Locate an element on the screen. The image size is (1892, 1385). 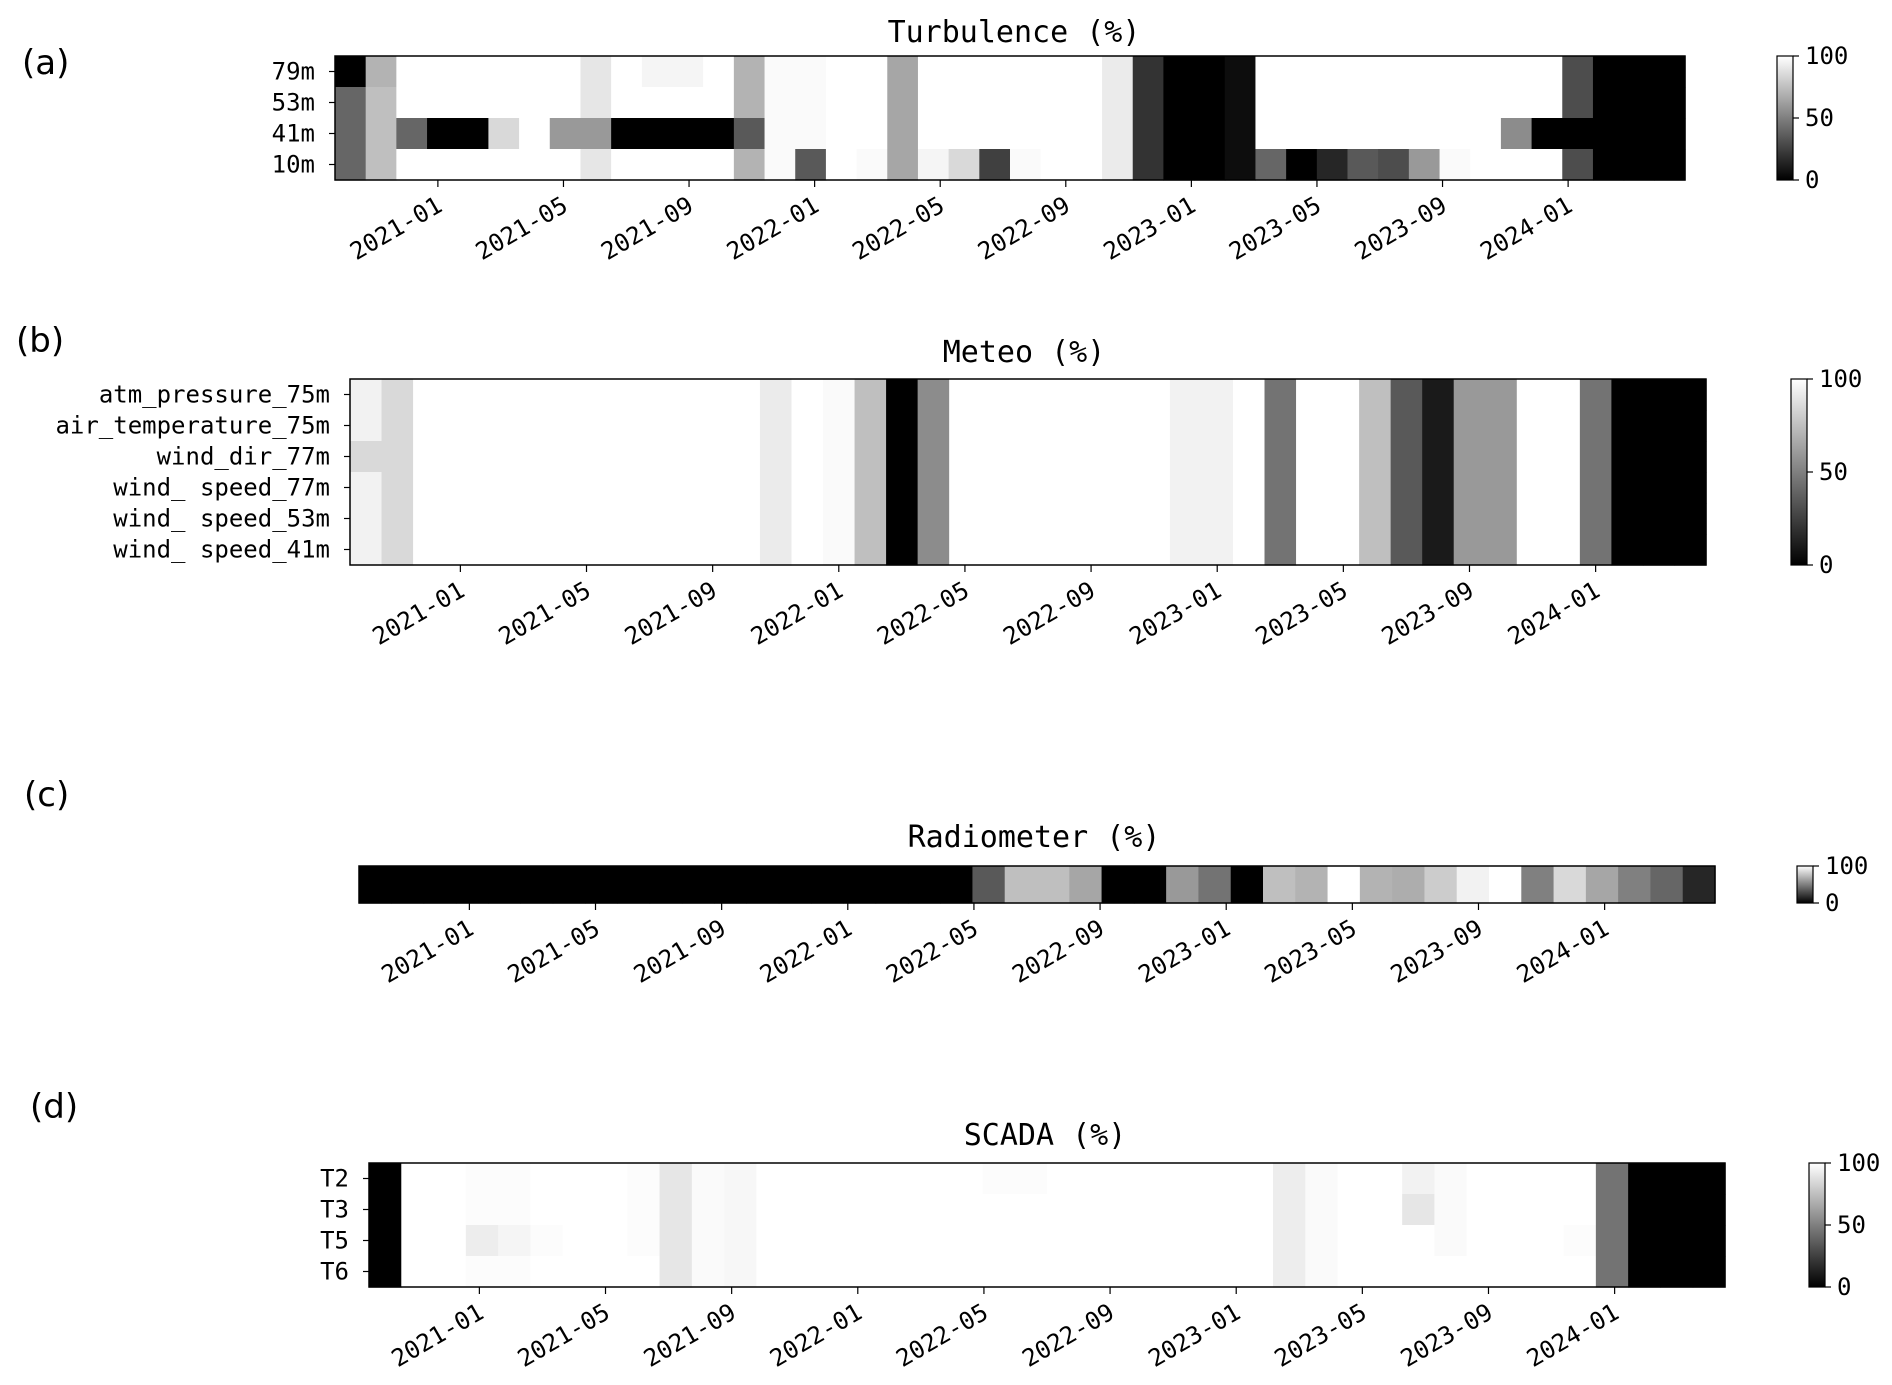
x-tick-label: 2023-01 is located at coordinates (1195, 1335).